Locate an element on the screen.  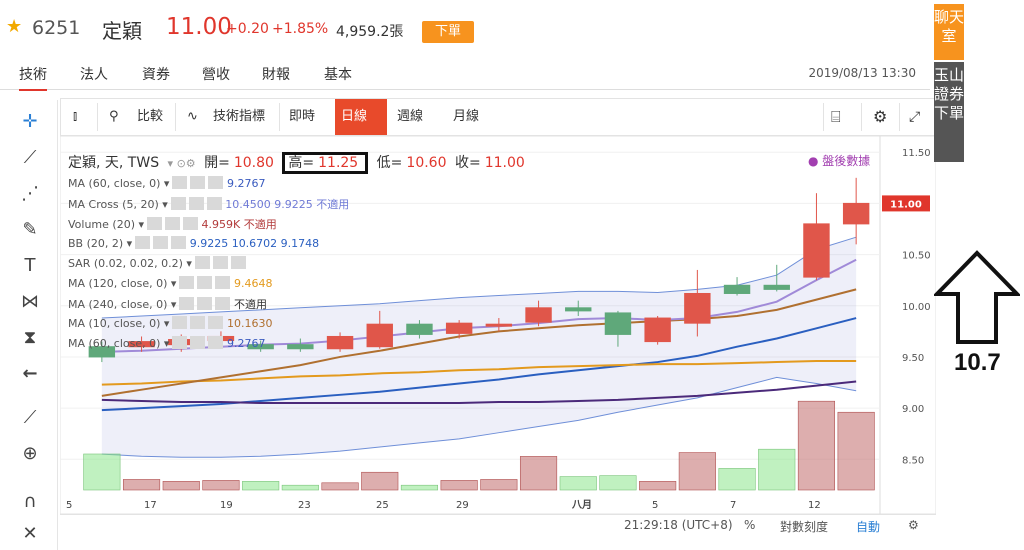
open-value: 10.80 is located at coordinates (253, 163).